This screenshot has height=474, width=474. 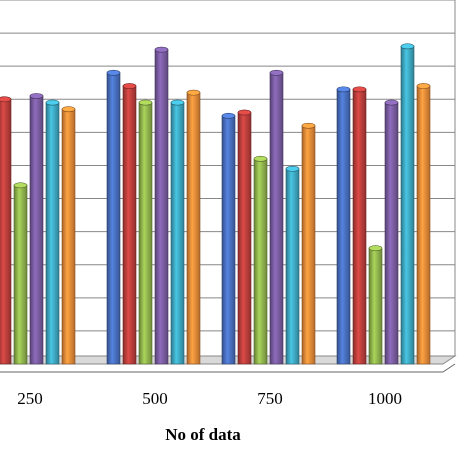 I want to click on x-tick-label: 750, so click(x=270, y=398).